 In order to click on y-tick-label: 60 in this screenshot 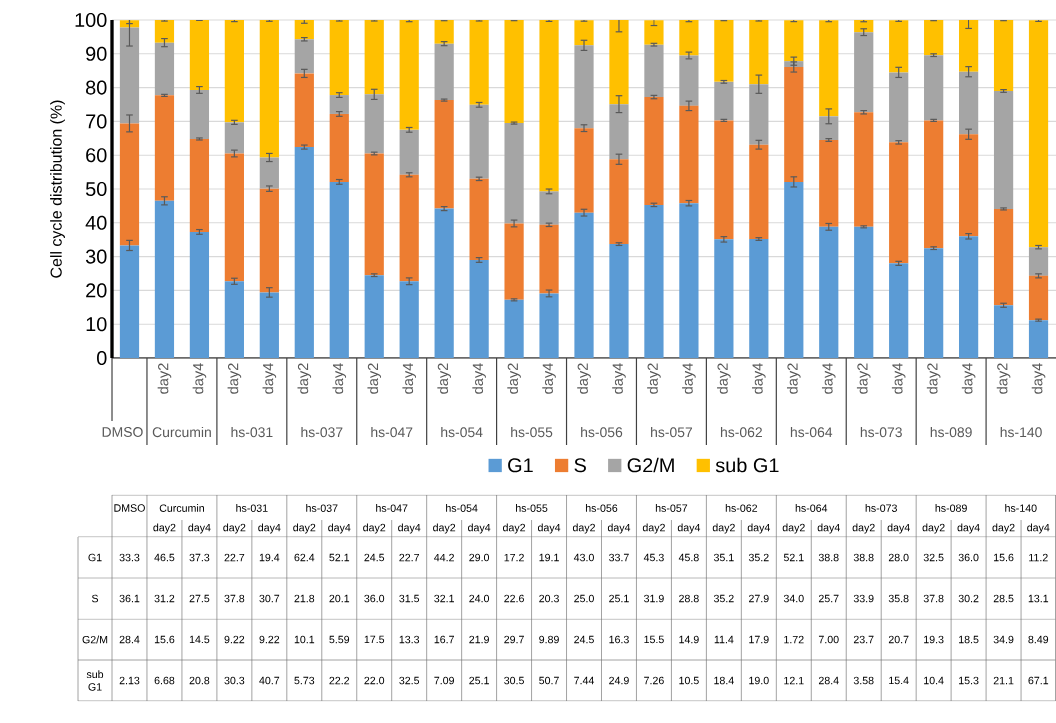, I will do `click(96, 155)`.